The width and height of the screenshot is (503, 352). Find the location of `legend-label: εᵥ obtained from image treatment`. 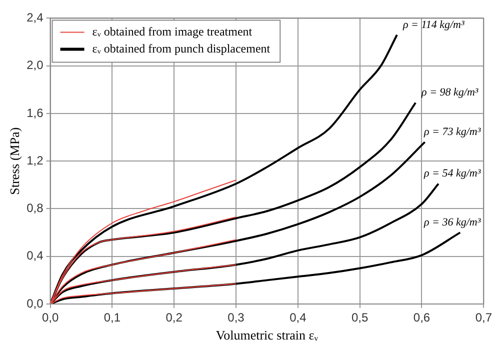

legend-label: εᵥ obtained from image treatment is located at coordinates (172, 31).